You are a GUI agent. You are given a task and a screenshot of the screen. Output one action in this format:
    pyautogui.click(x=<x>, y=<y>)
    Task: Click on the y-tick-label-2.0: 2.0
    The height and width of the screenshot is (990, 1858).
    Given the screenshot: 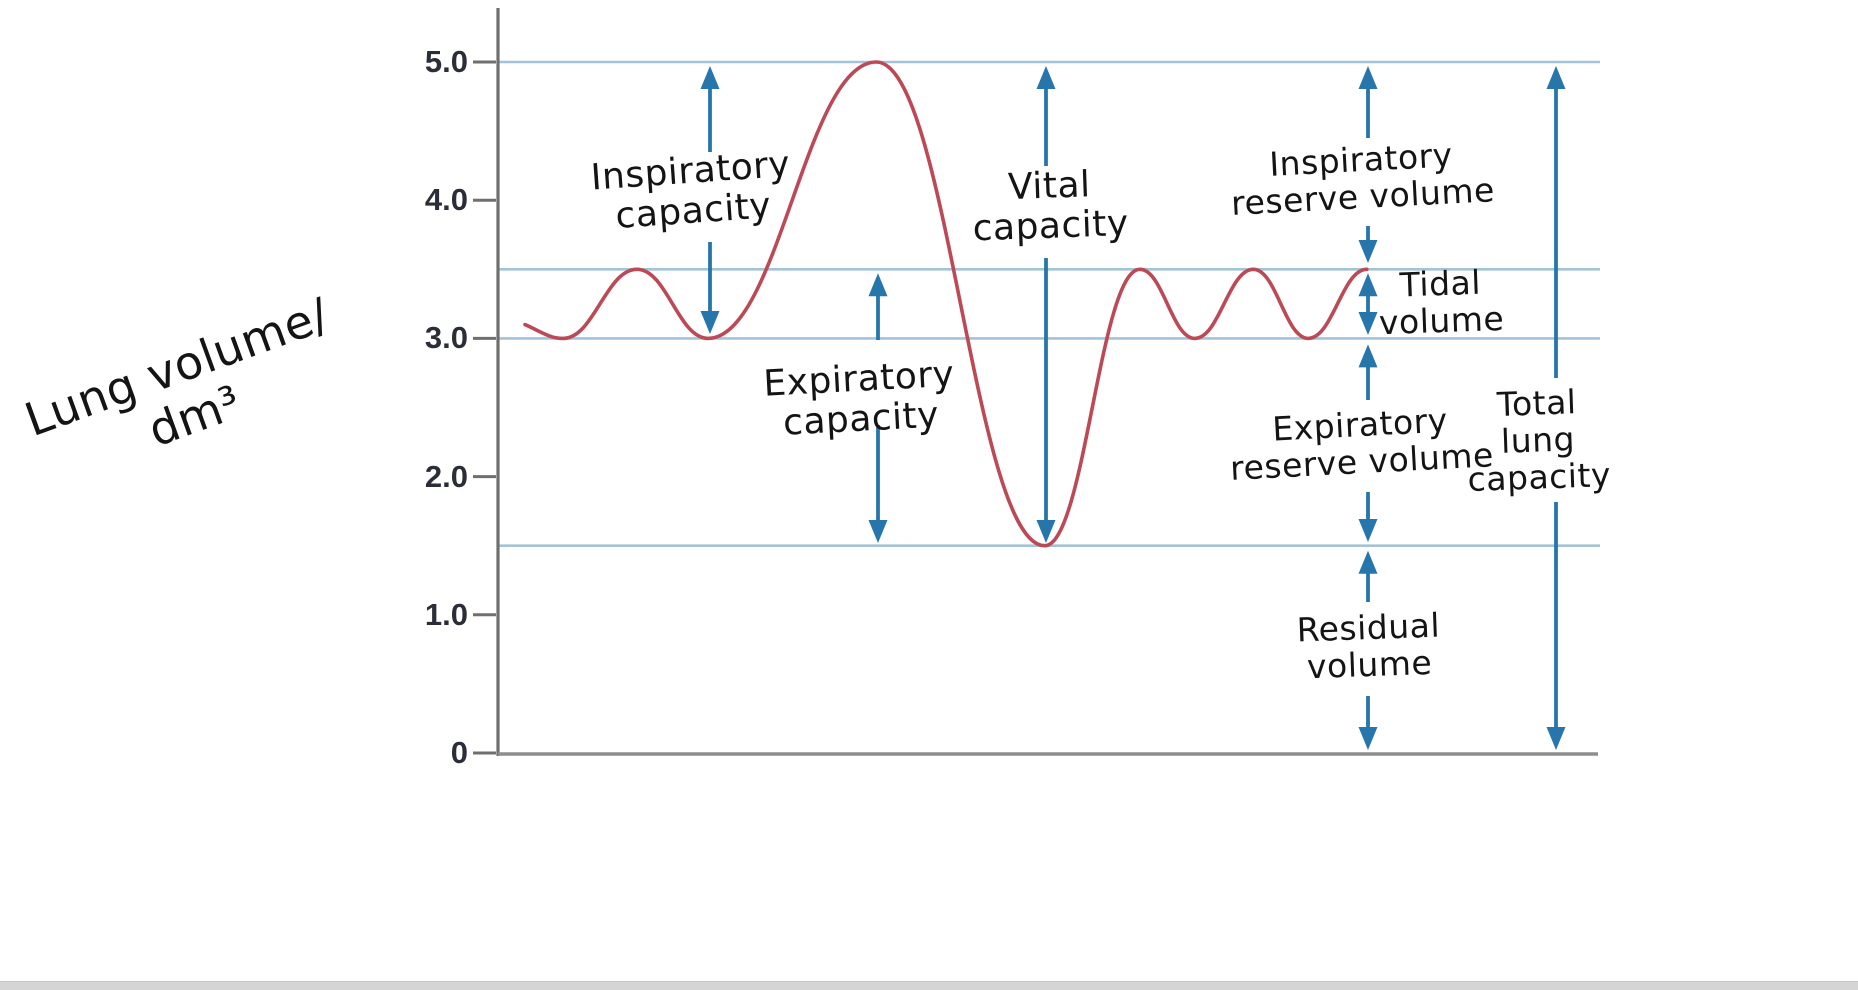 What is the action you would take?
    pyautogui.click(x=446, y=476)
    